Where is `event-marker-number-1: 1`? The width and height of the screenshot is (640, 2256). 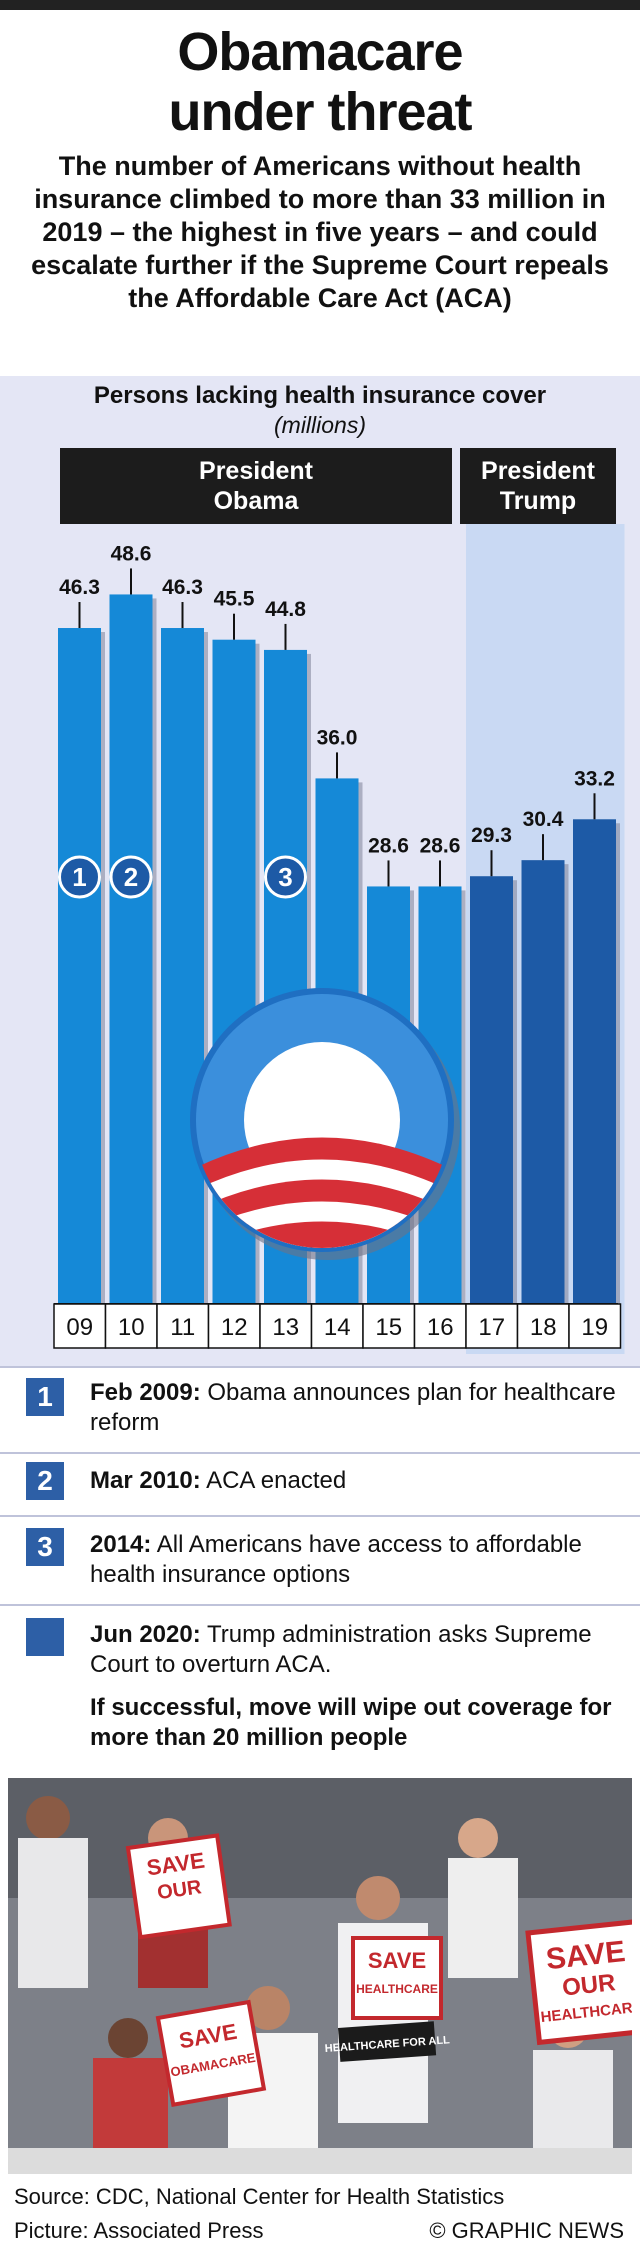
event-marker-number-1: 1 is located at coordinates (79, 877).